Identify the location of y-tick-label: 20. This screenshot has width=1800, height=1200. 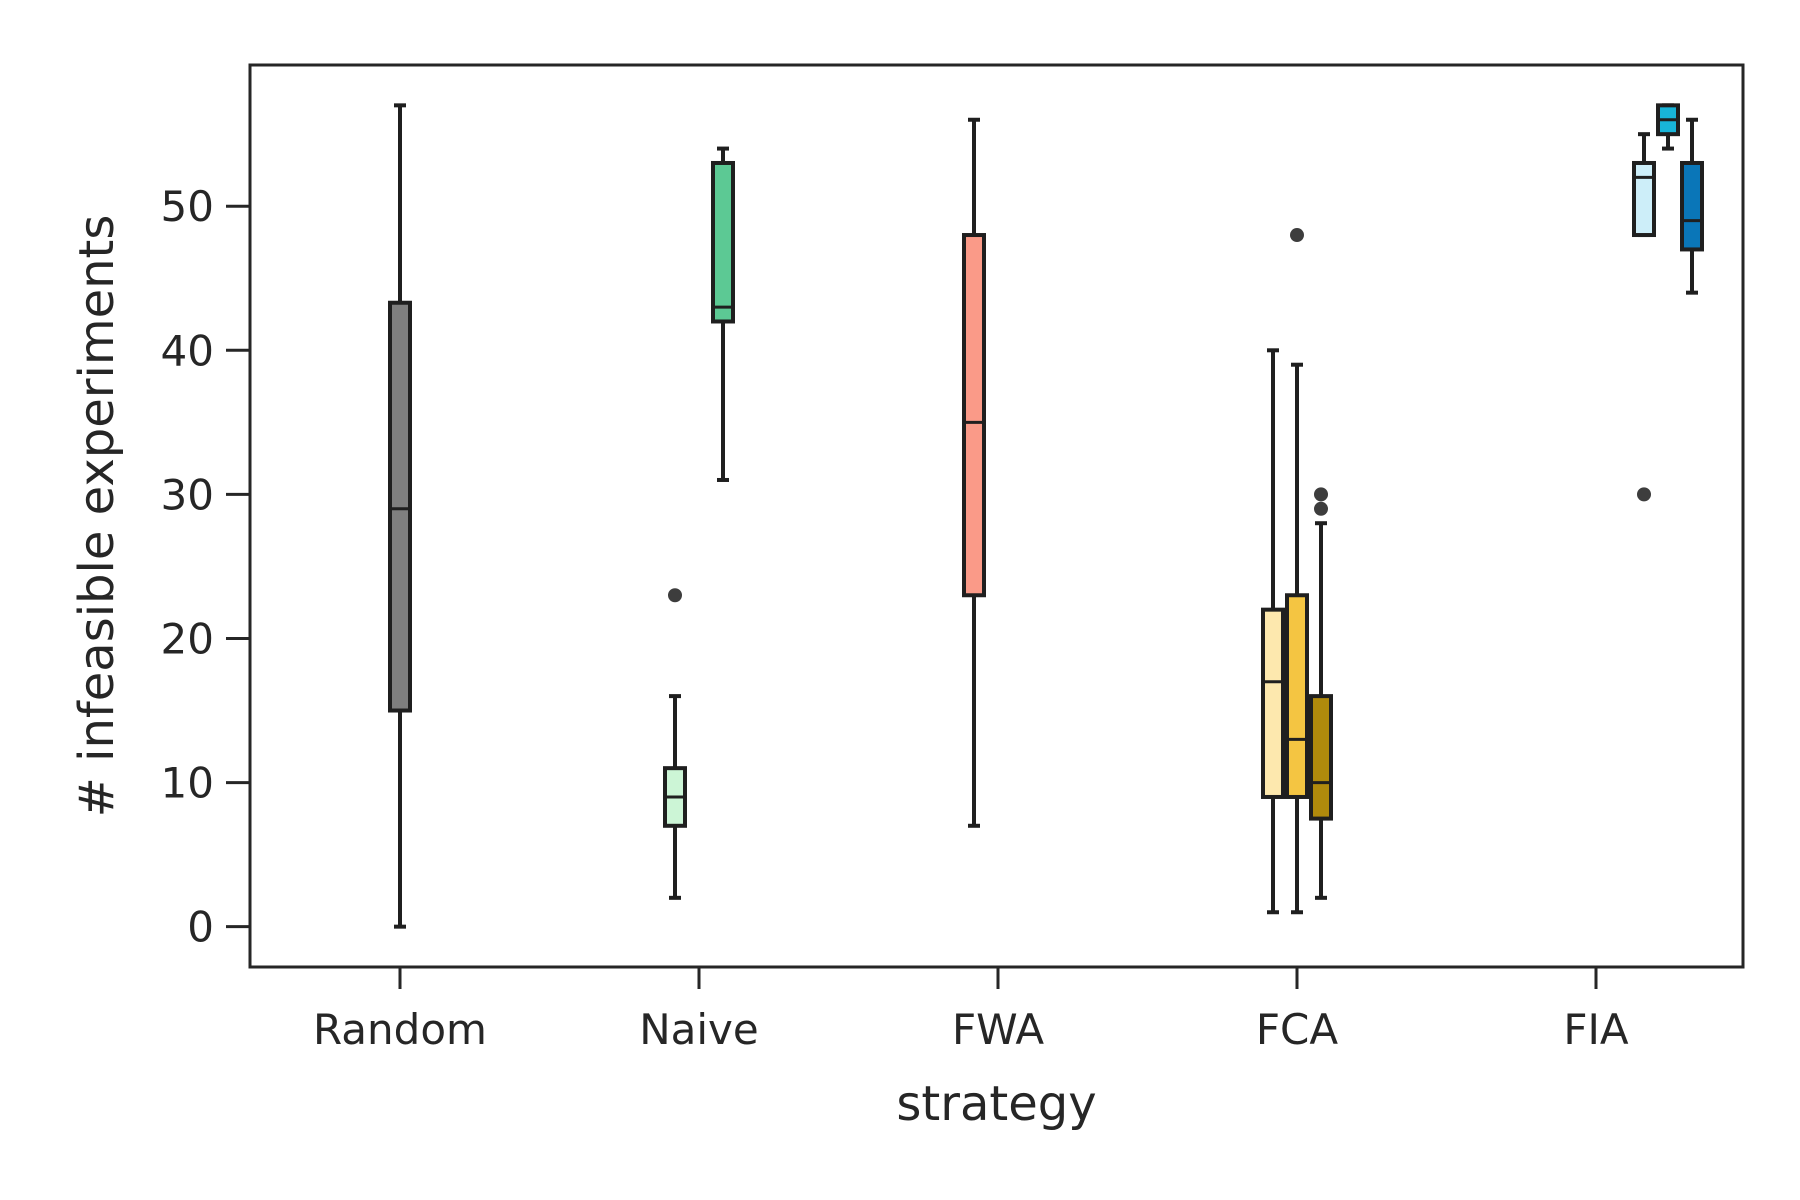
(187, 638).